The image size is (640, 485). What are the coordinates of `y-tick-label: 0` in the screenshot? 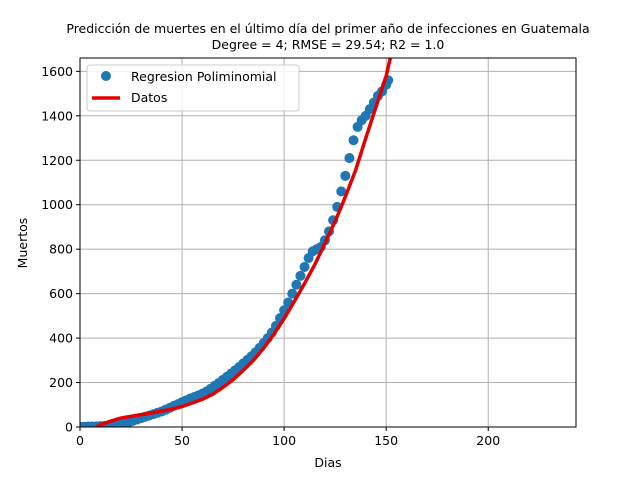 It's located at (69, 427).